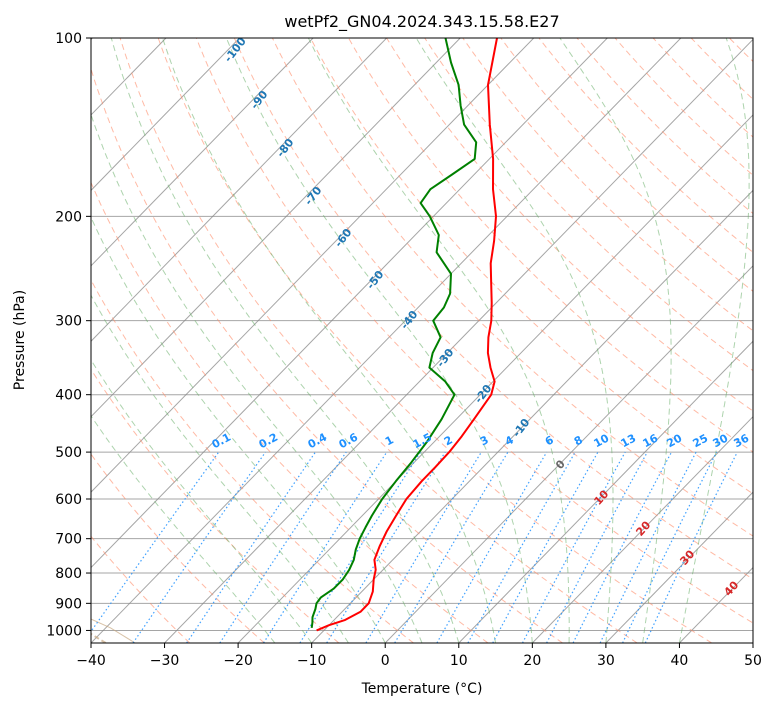 This screenshot has height=708, width=775. What do you see at coordinates (422, 689) in the screenshot?
I see `x-axis-title: Temperature (°C)` at bounding box center [422, 689].